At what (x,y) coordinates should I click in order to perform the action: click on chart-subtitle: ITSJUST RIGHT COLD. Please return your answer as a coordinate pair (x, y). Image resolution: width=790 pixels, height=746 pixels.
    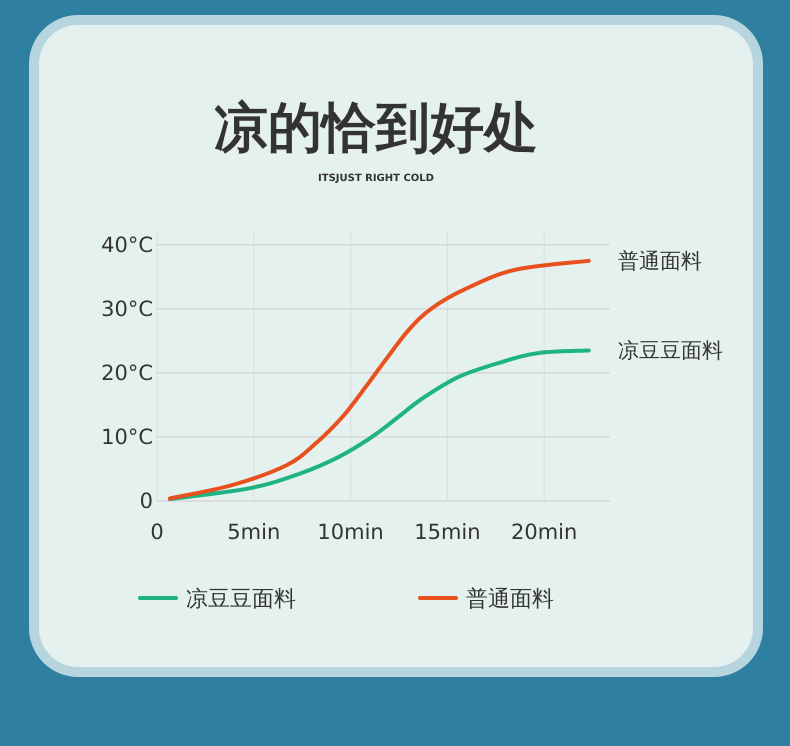
    Looking at the image, I should click on (376, 178).